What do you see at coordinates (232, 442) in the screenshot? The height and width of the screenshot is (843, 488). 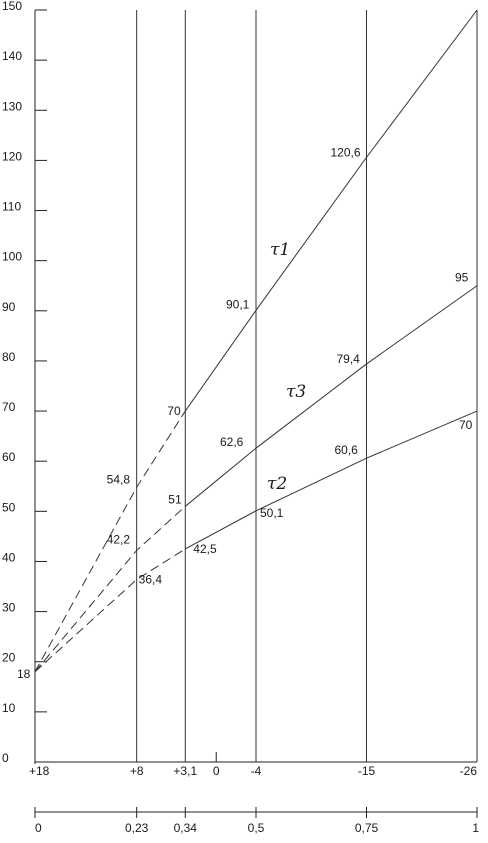 I see `data-label-1-3: 62,6` at bounding box center [232, 442].